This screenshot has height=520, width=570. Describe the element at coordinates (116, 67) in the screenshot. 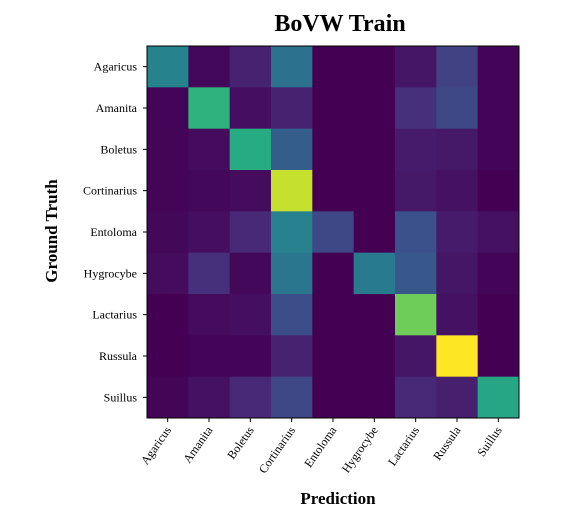

I see `y-tick-label-agaricus: Agaricus` at that location.